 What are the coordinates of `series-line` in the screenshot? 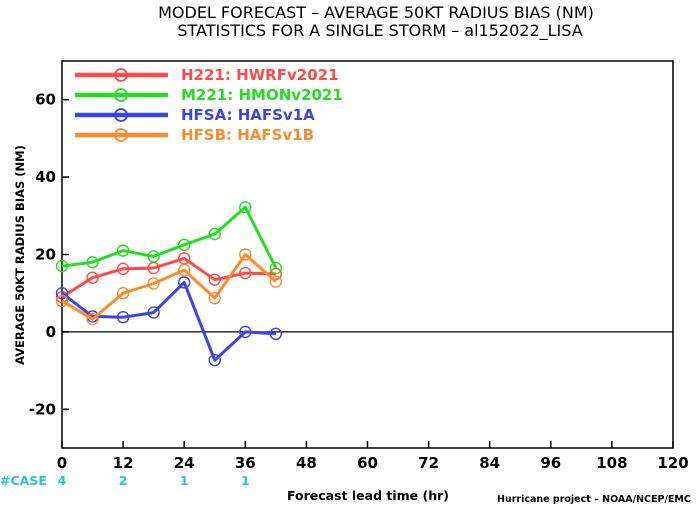 It's located at (169, 287).